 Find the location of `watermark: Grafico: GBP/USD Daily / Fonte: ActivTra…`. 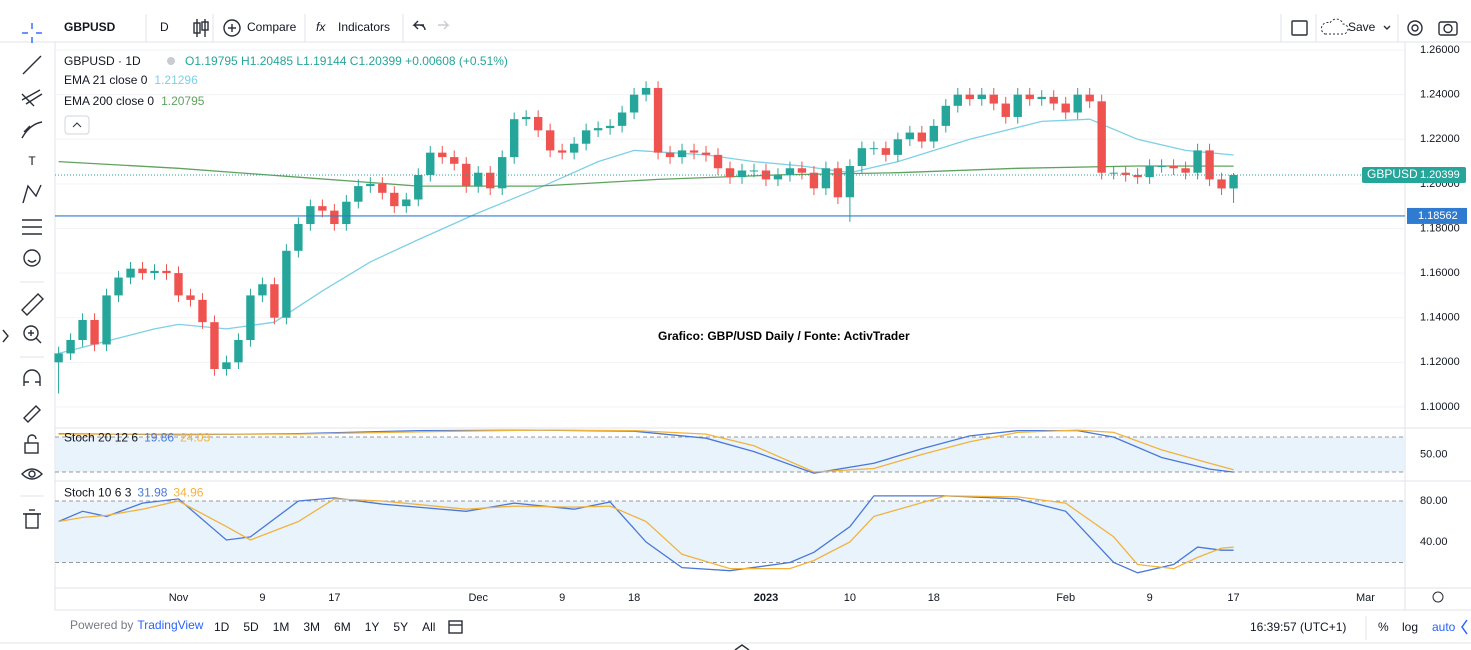

watermark: Grafico: GBP/USD Daily / Fonte: ActivTra… is located at coordinates (784, 336).